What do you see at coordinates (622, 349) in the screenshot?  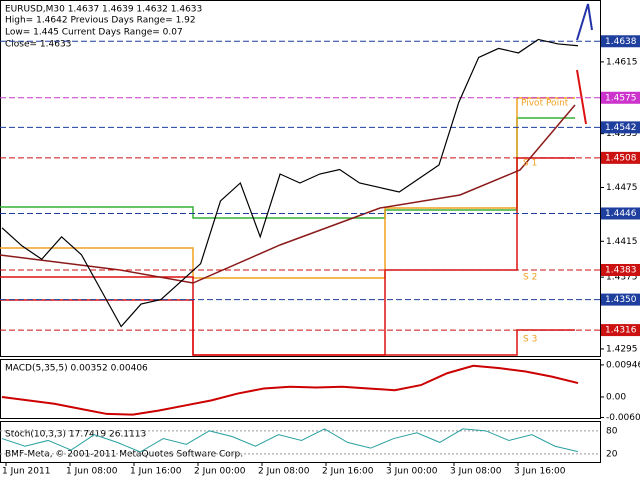 I see `y-tick-label: 1.4295` at bounding box center [622, 349].